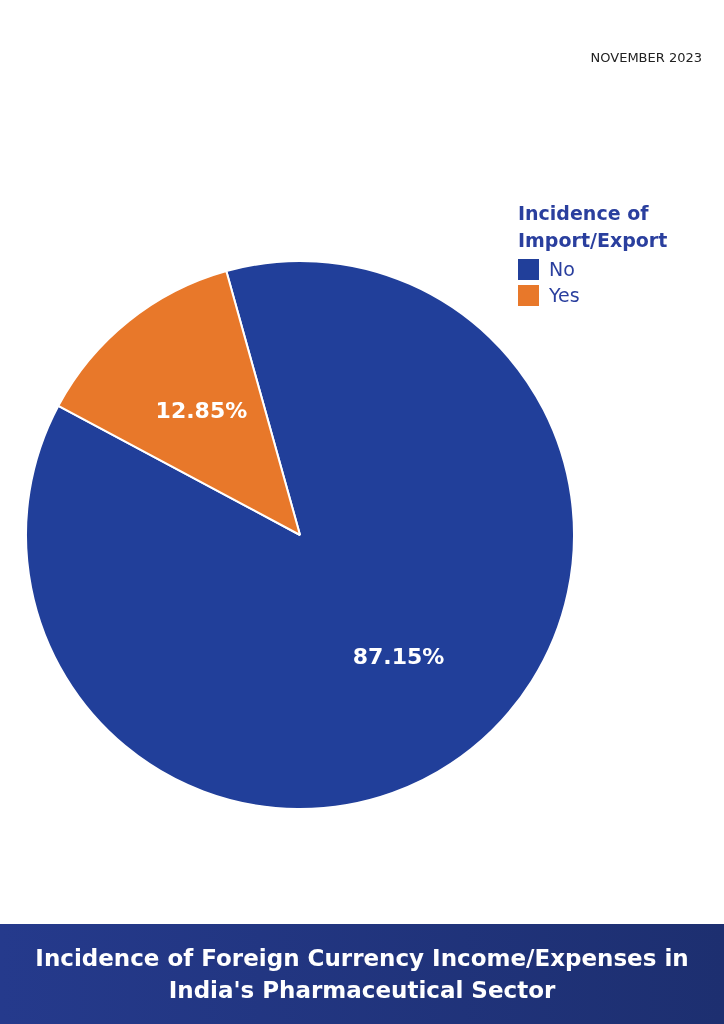 Image resolution: width=724 pixels, height=1024 pixels. I want to click on legend-title: Incidence of Import/Export, so click(593, 227).